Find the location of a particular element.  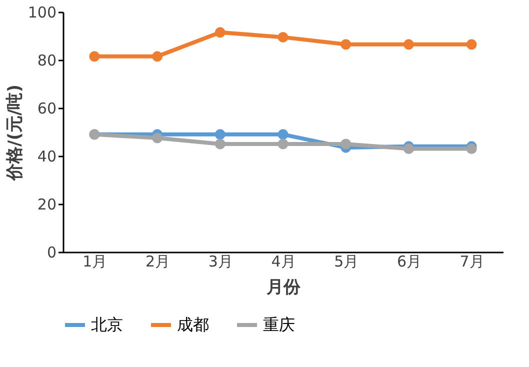

y-tick-label: 20 is located at coordinates (46, 205).